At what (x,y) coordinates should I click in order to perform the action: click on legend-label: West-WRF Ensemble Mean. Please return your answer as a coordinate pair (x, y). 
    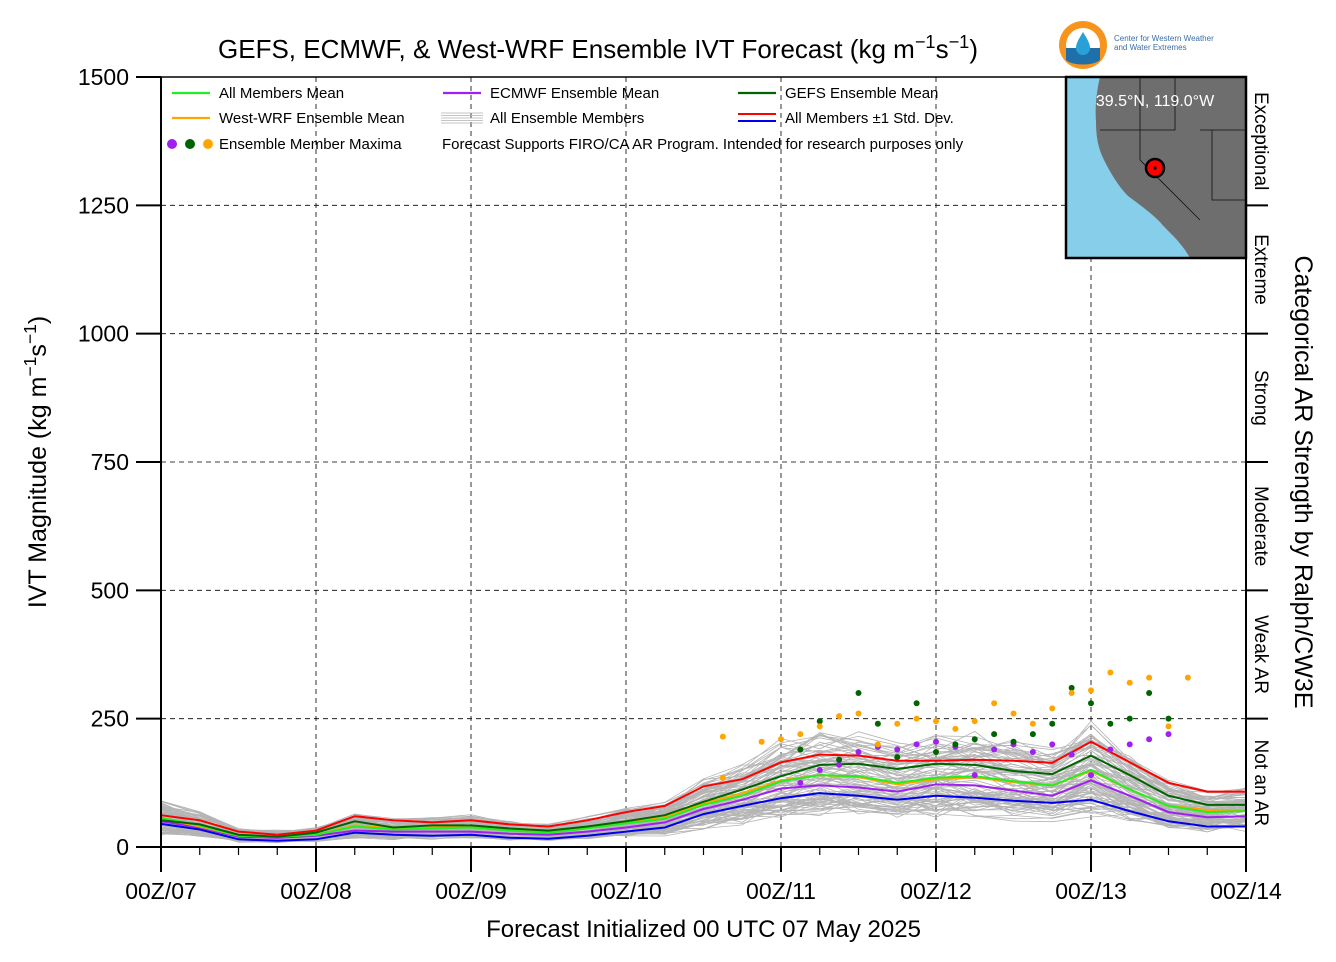
    Looking at the image, I should click on (312, 118).